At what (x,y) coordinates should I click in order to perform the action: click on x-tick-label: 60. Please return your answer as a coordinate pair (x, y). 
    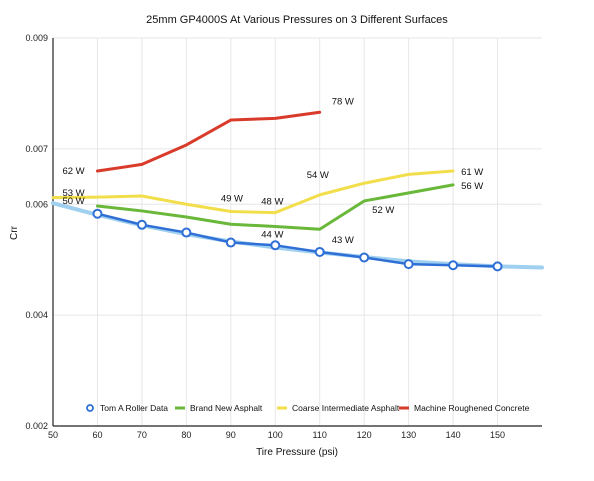
    Looking at the image, I should click on (97, 435).